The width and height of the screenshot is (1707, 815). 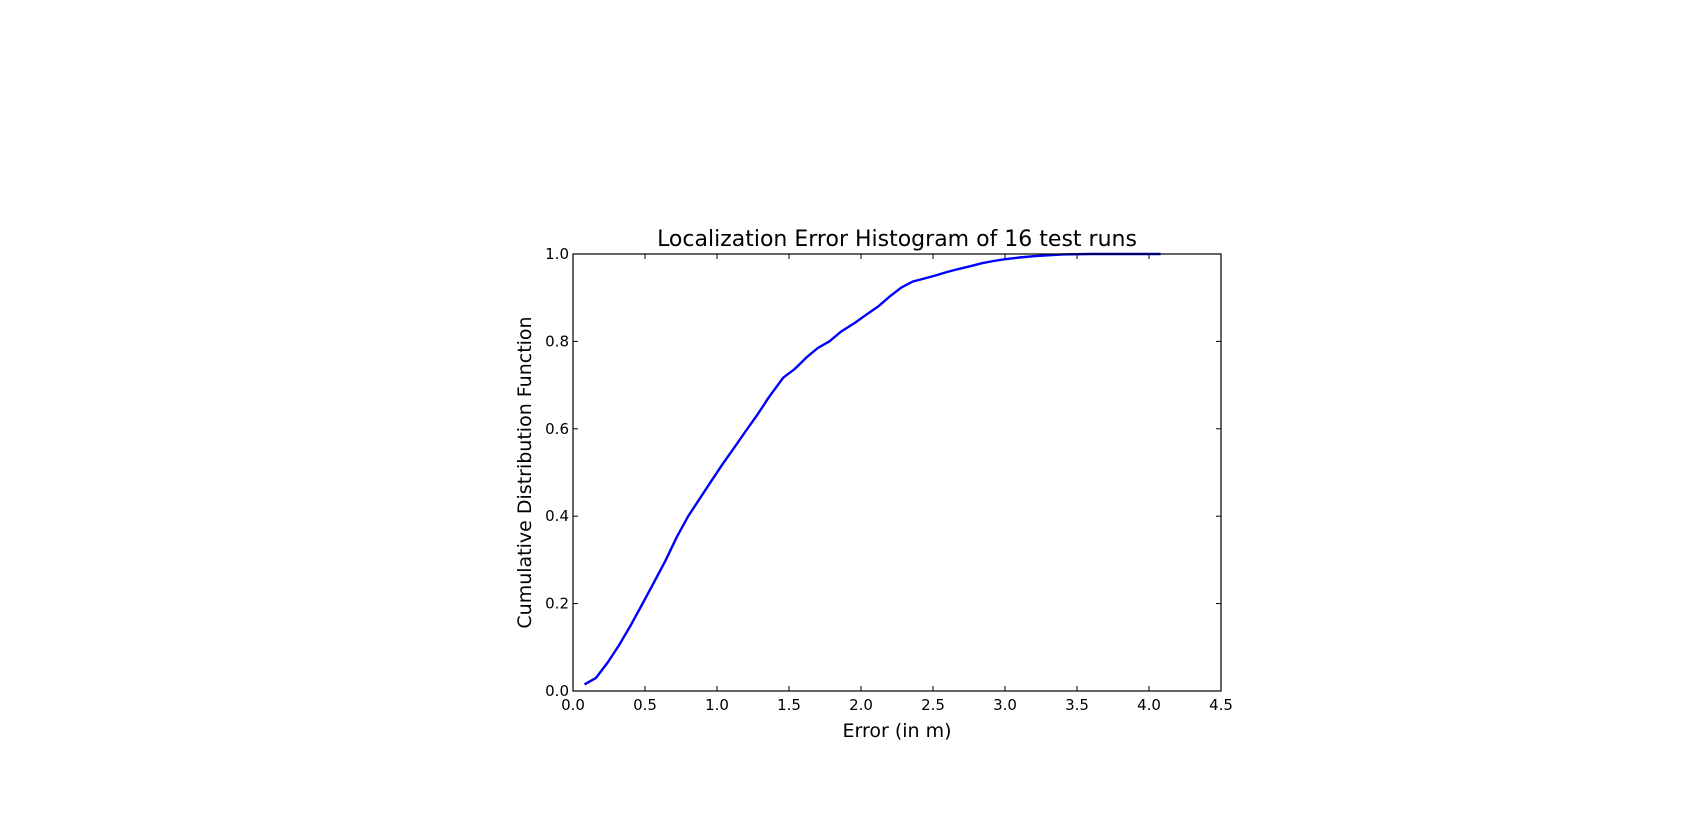 I want to click on x-tick-label: 0.5, so click(x=645, y=705).